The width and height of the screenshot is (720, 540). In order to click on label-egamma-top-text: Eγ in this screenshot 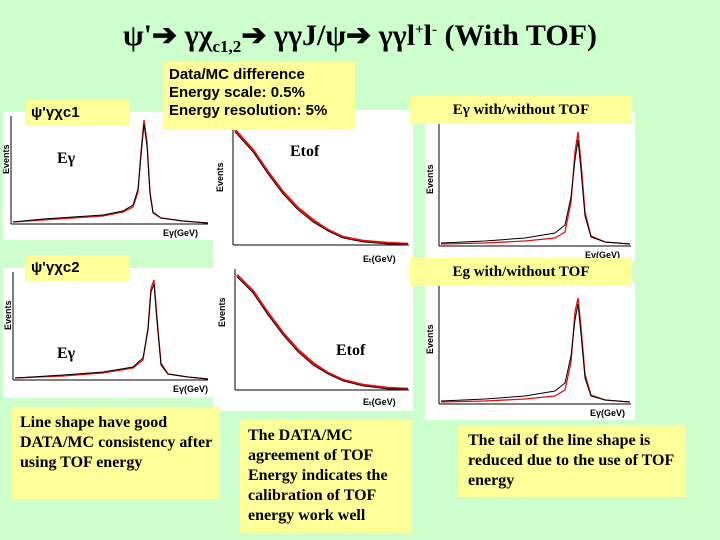, I will do `click(66, 158)`.